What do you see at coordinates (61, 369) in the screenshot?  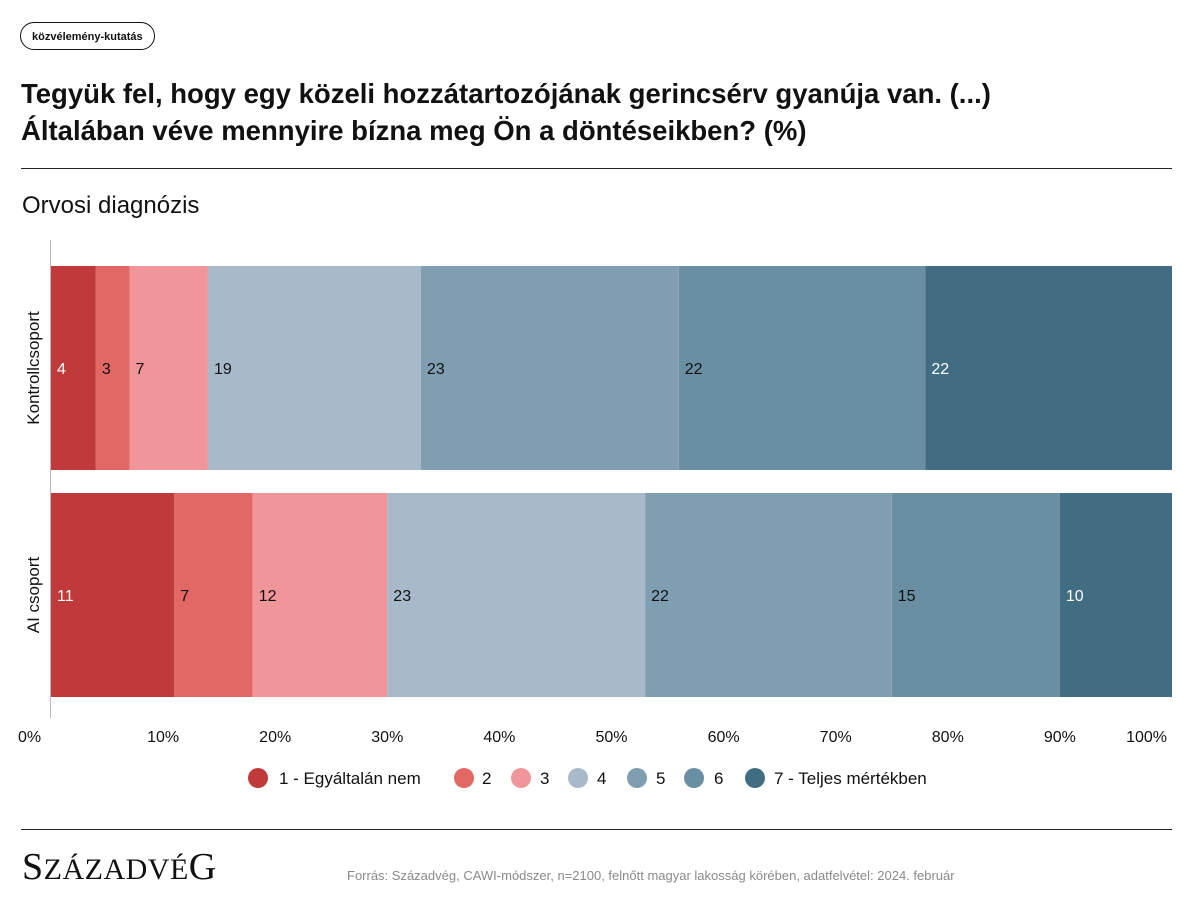 I see `data-label: 4` at bounding box center [61, 369].